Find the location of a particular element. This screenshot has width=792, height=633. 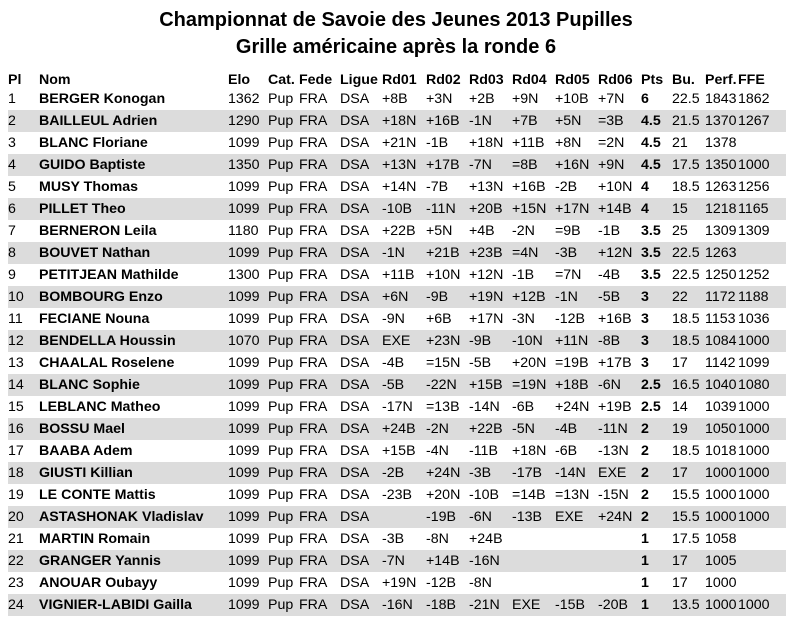

points-cell: 3.5 is located at coordinates (651, 275).